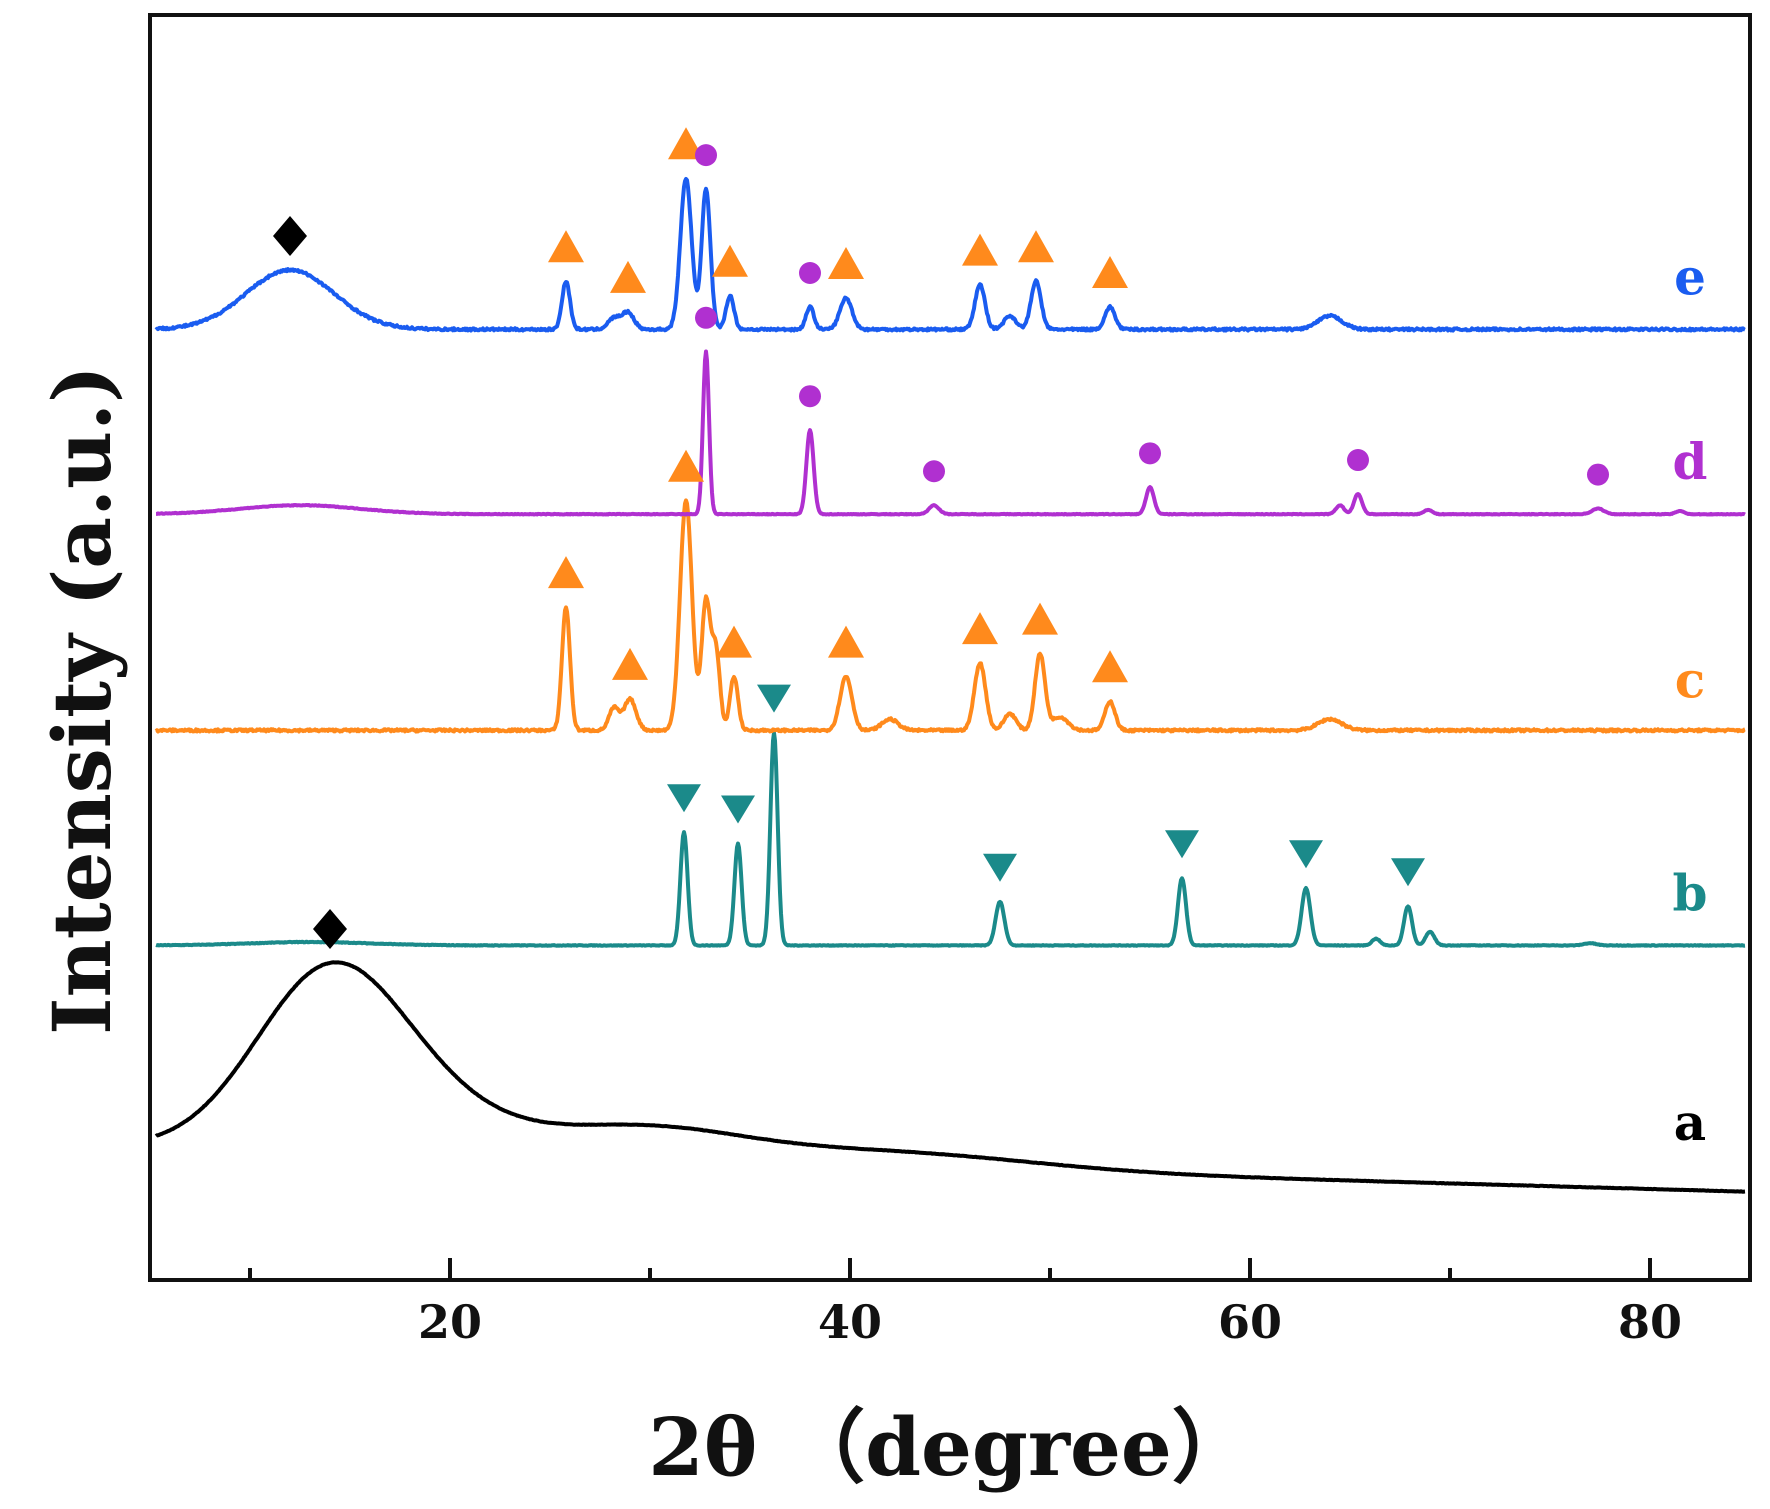 This screenshot has width=1770, height=1509. What do you see at coordinates (965, 1303) in the screenshot?
I see `x-axis-ticks: 20 40 60 80` at bounding box center [965, 1303].